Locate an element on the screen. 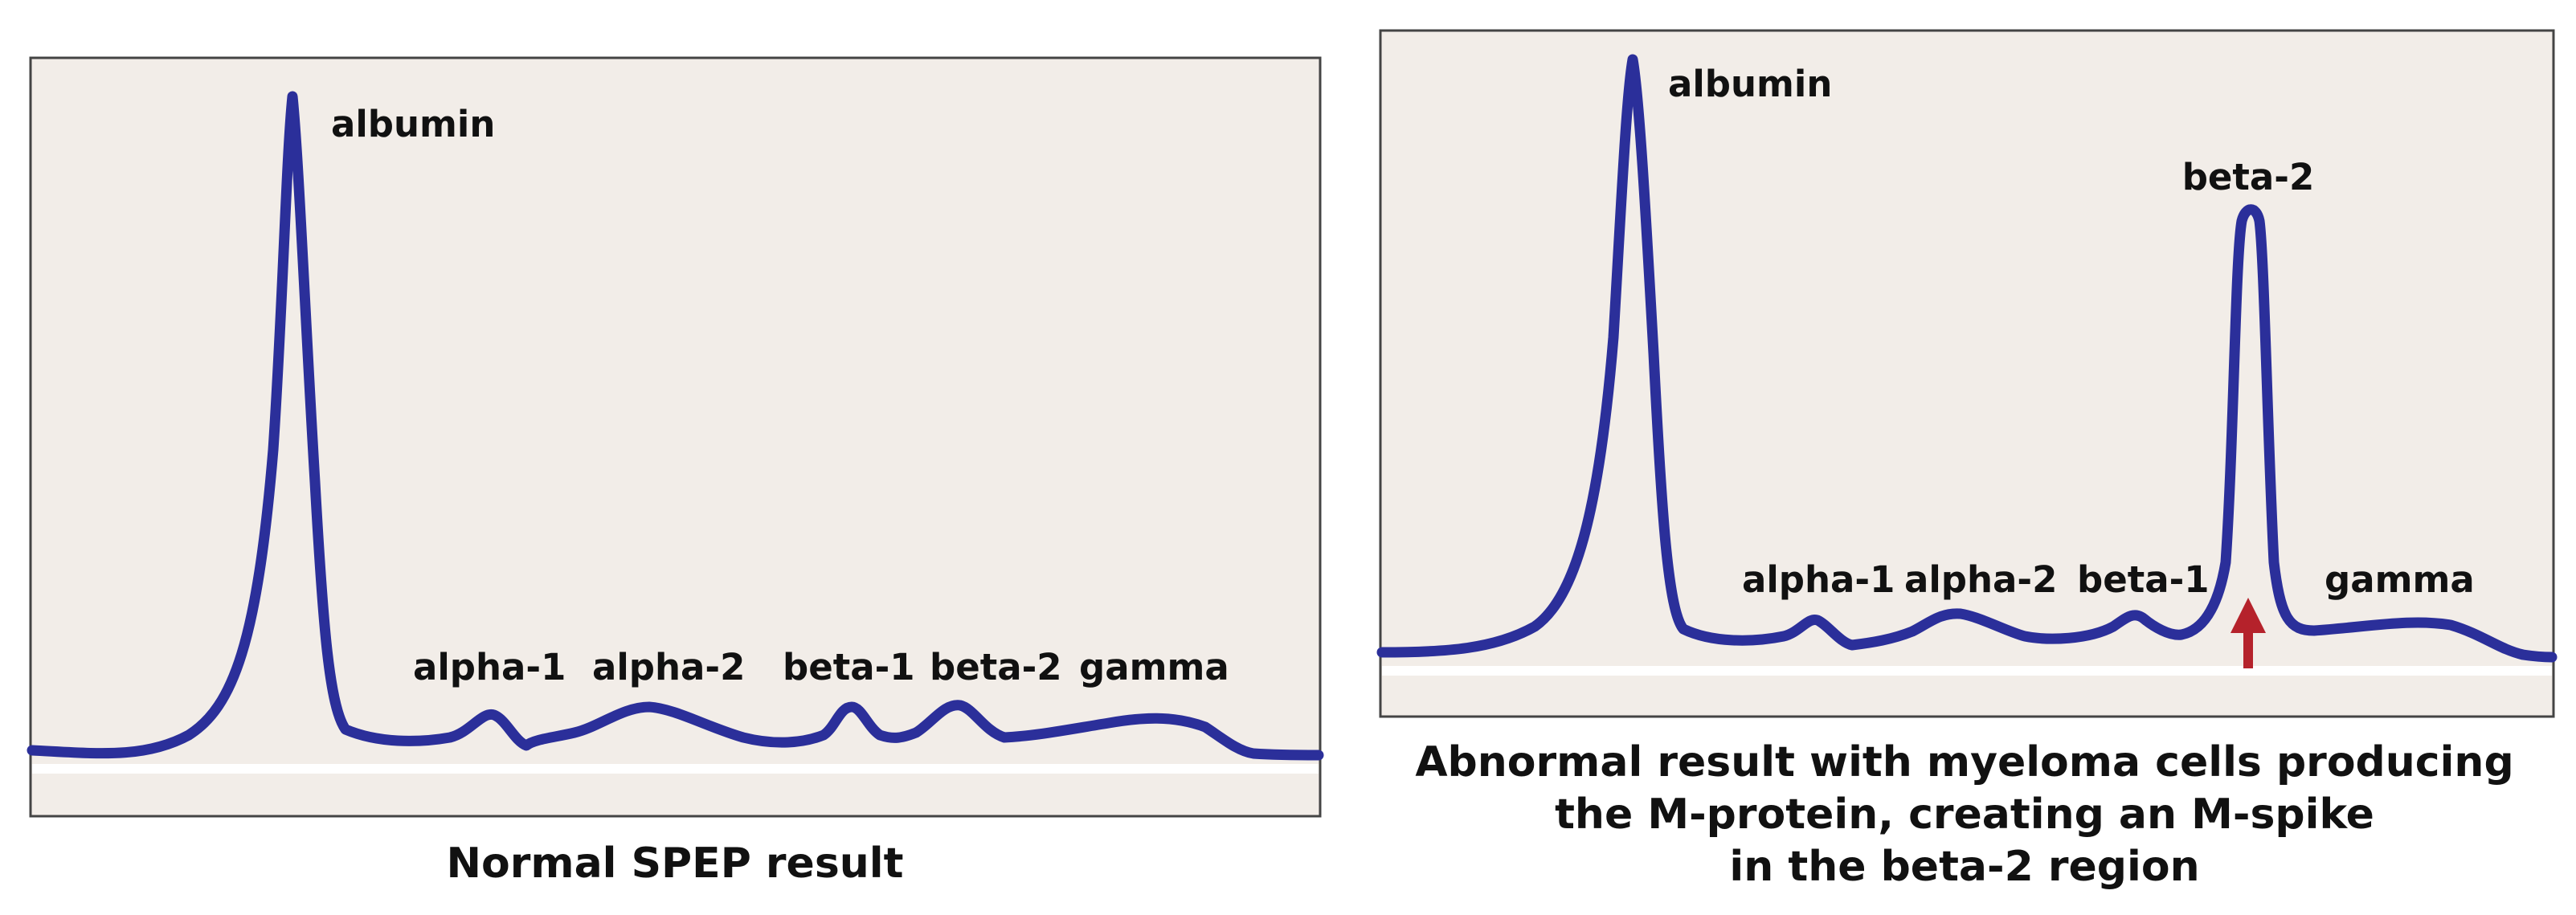 This screenshot has height=915, width=2576. abnormal-peak-label-alpha-2: alpha-2 is located at coordinates (1981, 579).